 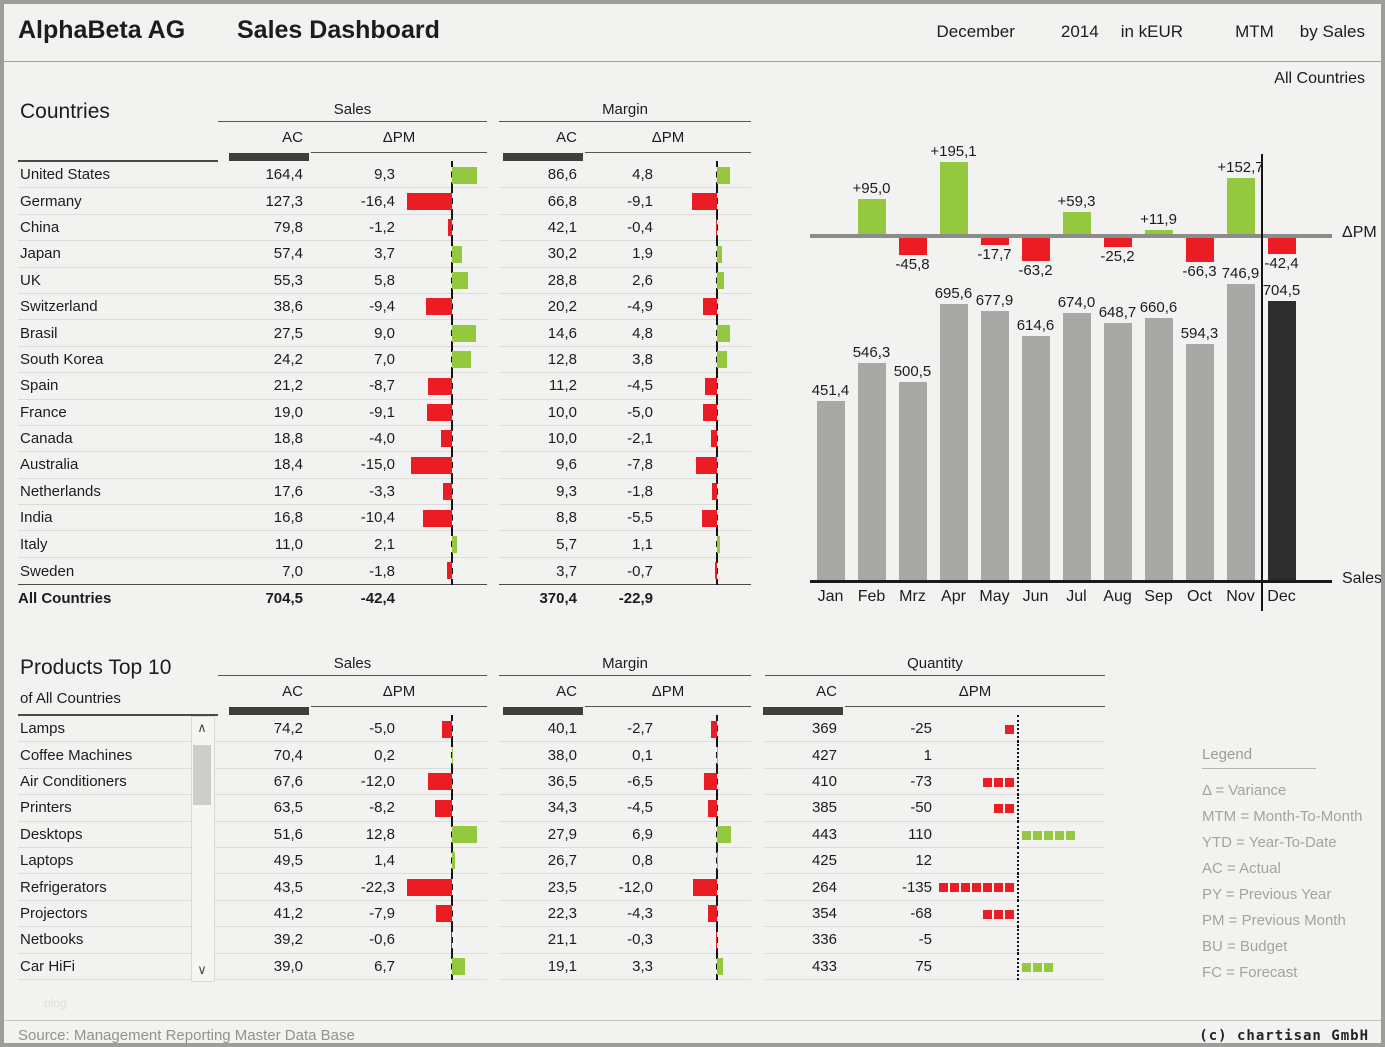 I want to click on quantity-dpm-value: -50, so click(x=892, y=808).